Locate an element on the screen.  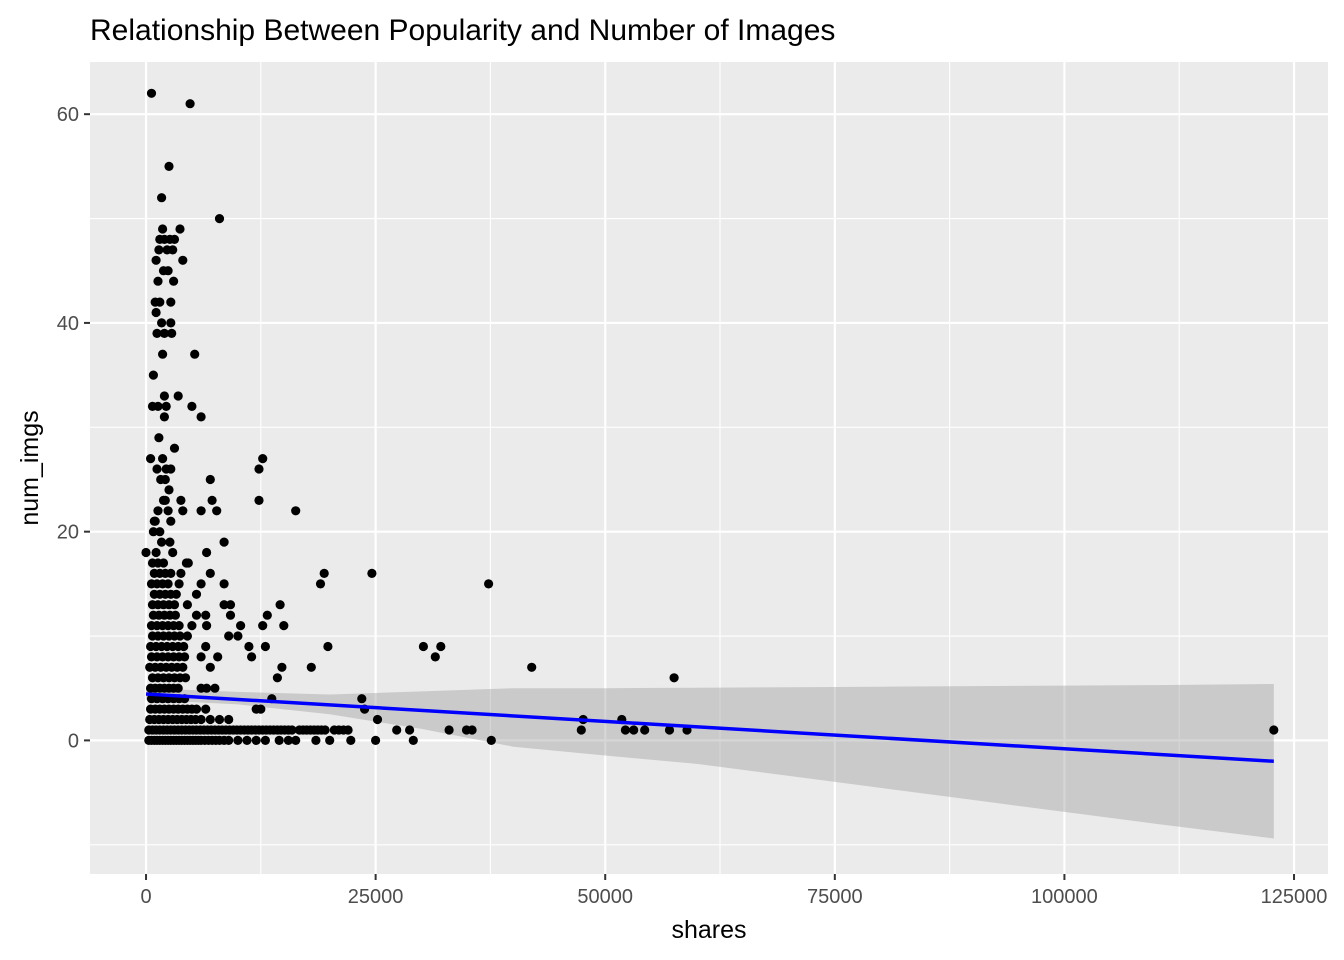
y-tick-label: 0 is located at coordinates (73, 741).